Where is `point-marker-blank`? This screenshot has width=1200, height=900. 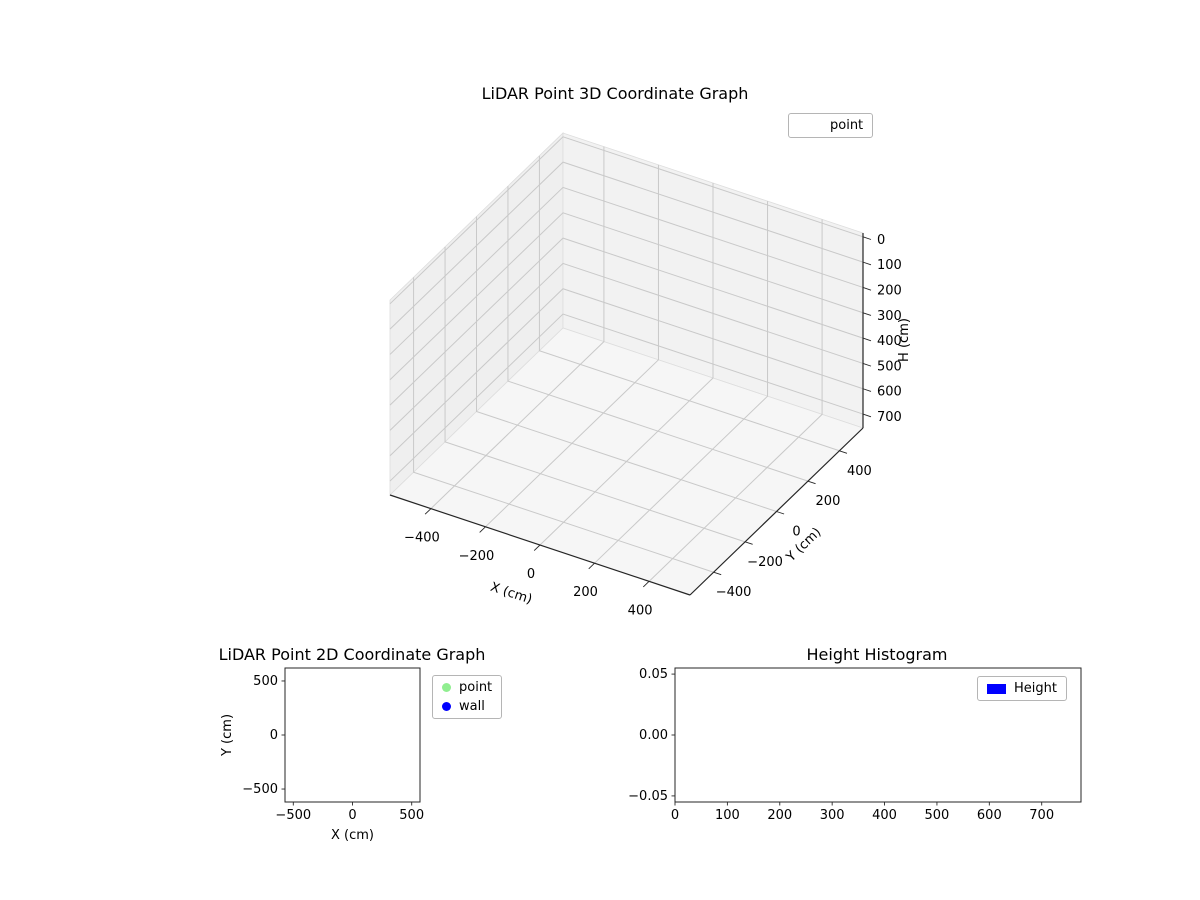 point-marker-blank is located at coordinates (810, 126).